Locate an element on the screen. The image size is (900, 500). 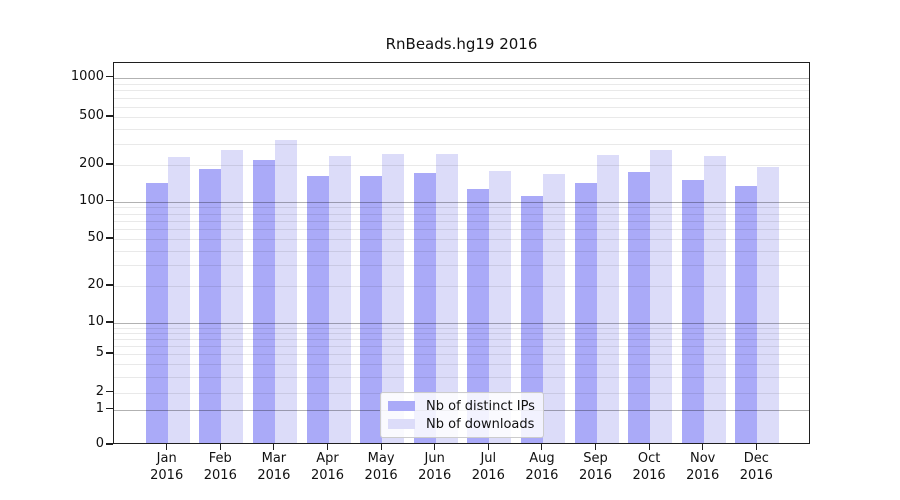
y-axis-tick-label: 1000 is located at coordinates (87, 76).